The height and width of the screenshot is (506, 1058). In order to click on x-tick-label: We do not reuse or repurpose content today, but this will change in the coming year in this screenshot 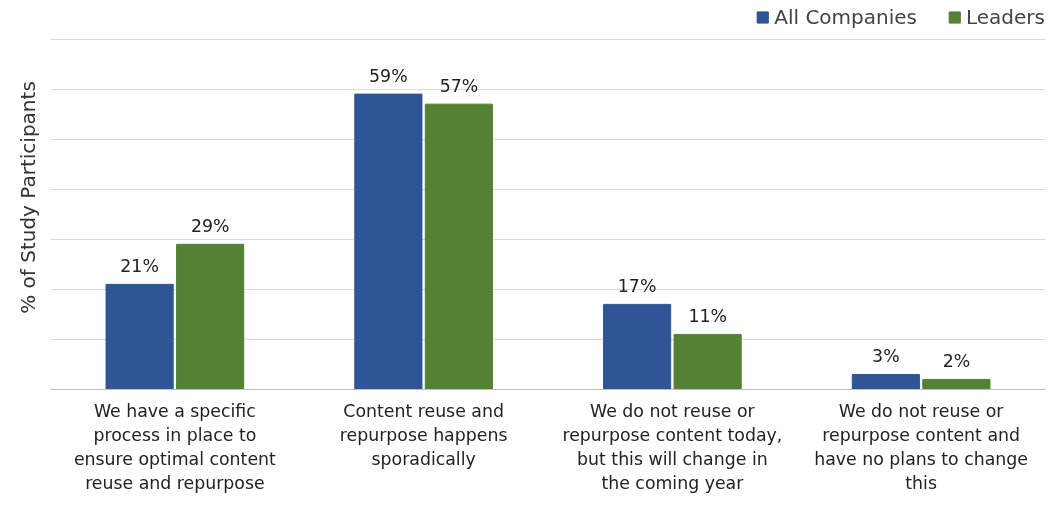, I will do `click(672, 446)`.